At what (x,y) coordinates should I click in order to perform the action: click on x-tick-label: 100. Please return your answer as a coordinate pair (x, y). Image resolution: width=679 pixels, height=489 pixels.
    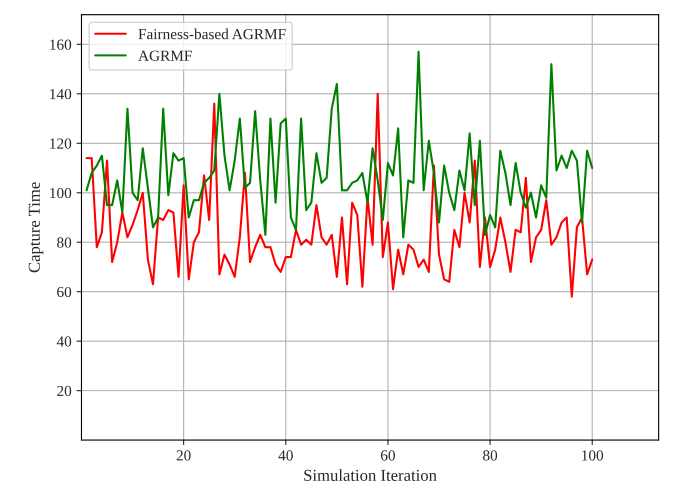
    Looking at the image, I should click on (593, 455).